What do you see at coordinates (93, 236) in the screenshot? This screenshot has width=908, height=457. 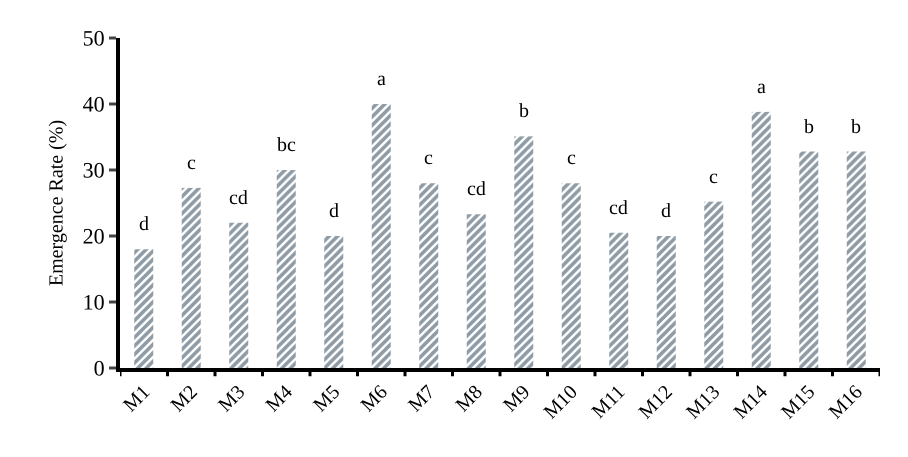 I see `y-tick-label: 20` at bounding box center [93, 236].